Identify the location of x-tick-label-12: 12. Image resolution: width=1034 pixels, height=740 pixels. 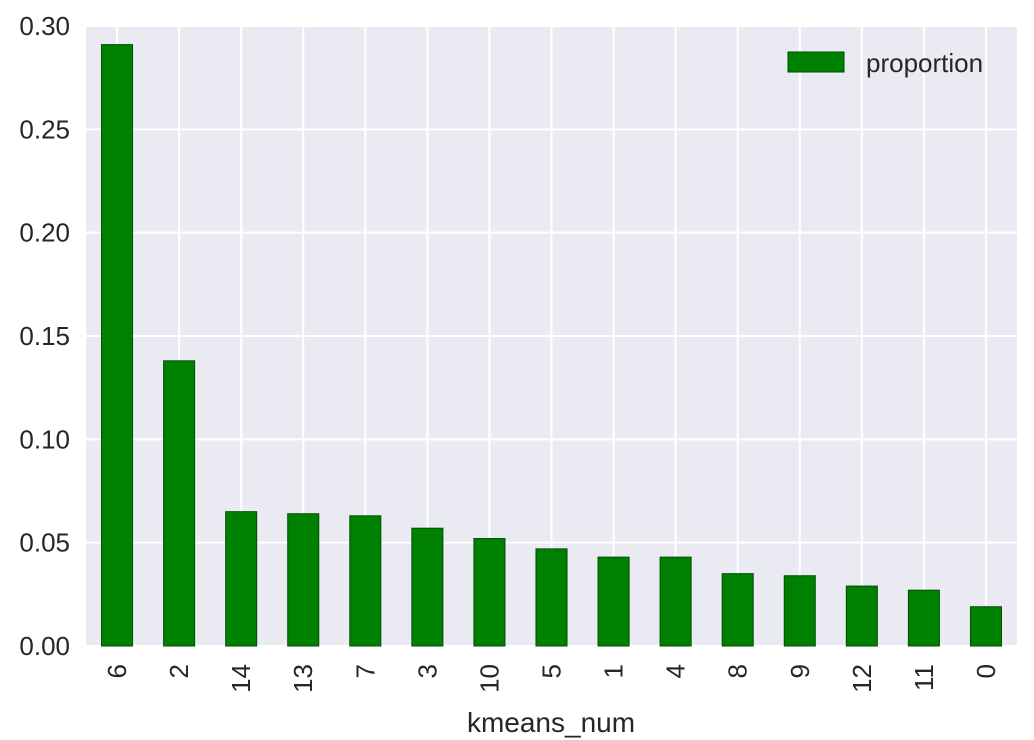
(862, 678).